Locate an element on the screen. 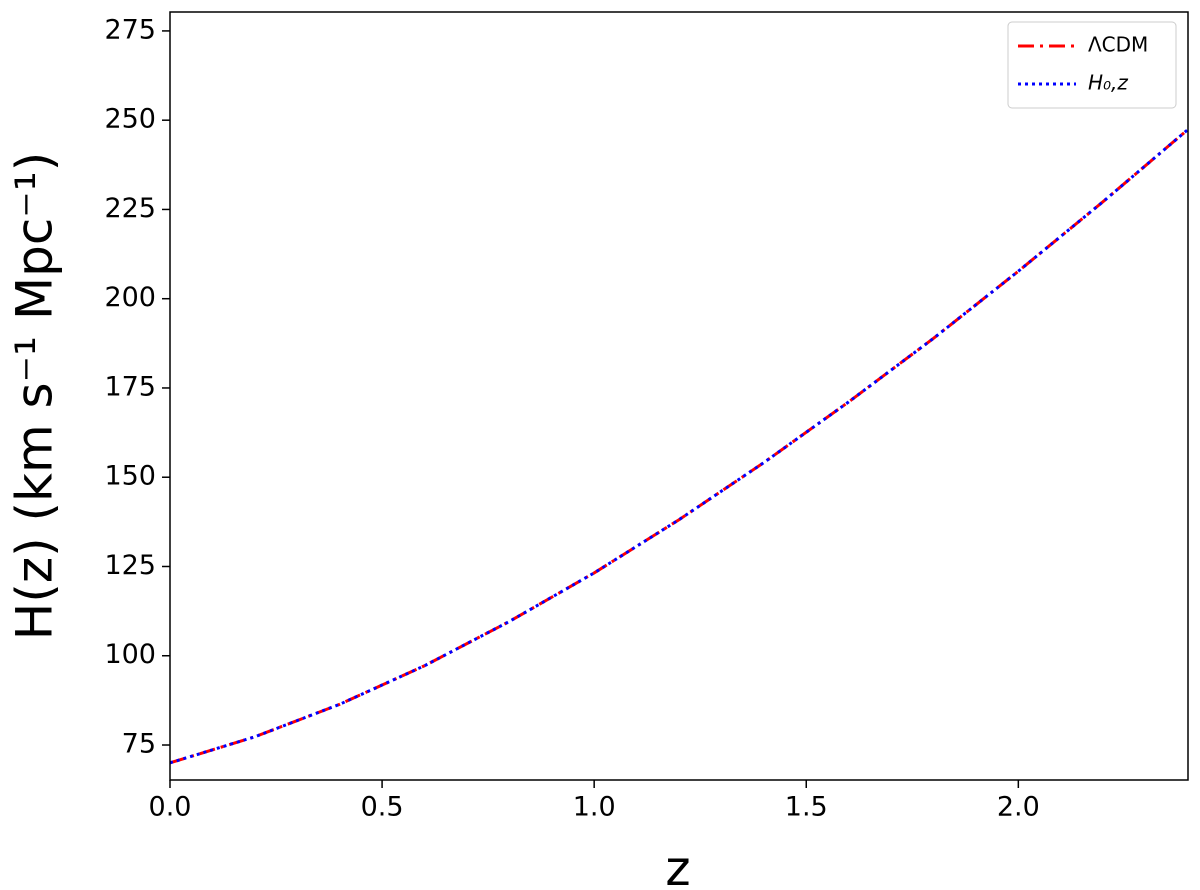  legend-label: ΛCDM is located at coordinates (1118, 45).